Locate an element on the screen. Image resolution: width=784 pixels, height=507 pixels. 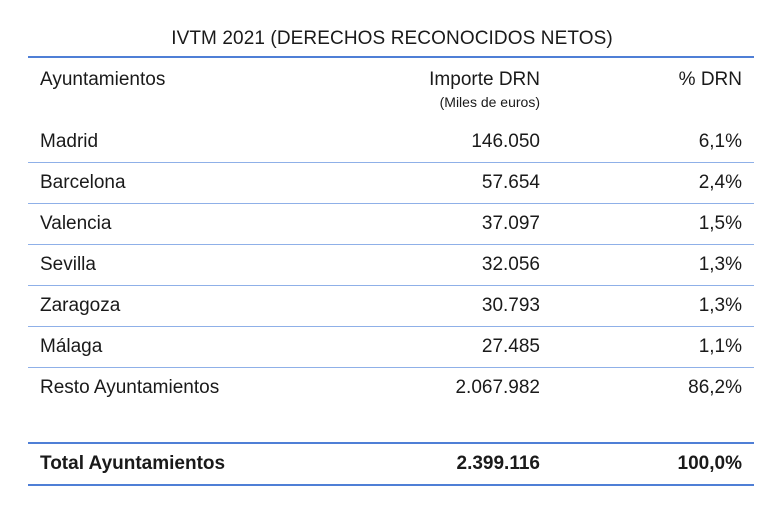
table-row: Sevilla 32.056 1,3% is located at coordinates (391, 265).